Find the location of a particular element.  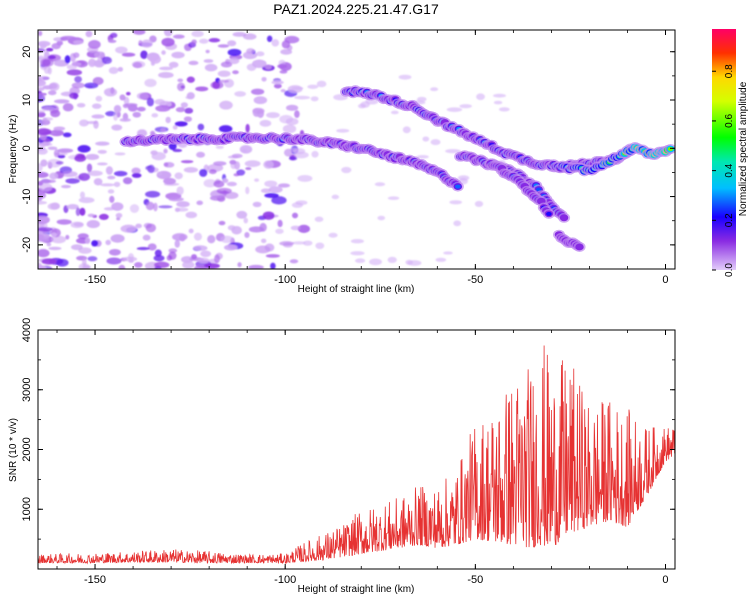

y-tick-label: 0 is located at coordinates (27, 148).